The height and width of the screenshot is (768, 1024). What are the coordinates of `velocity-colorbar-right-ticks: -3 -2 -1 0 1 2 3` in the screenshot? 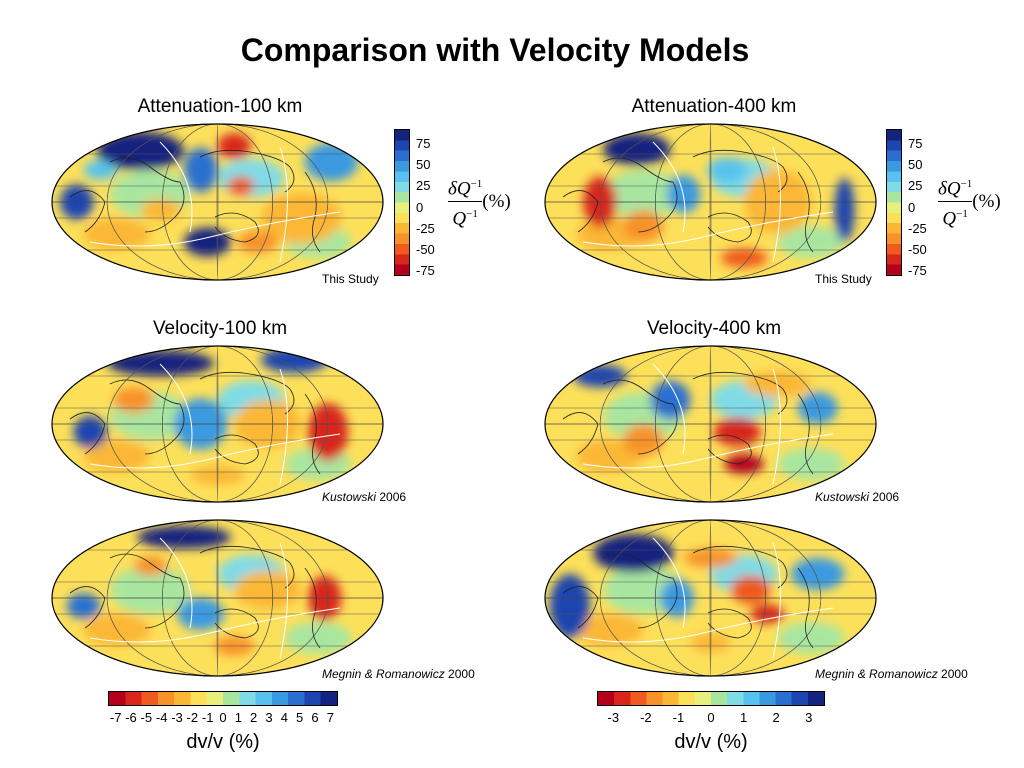 It's located at (711, 719).